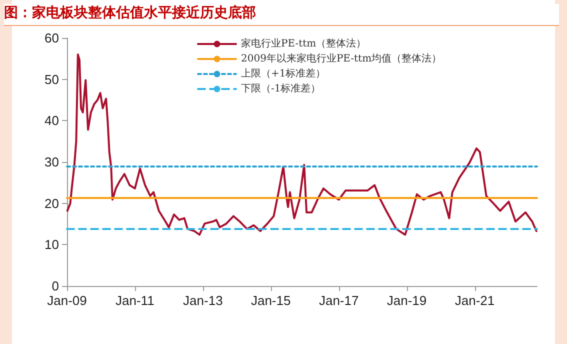 The width and height of the screenshot is (567, 344). I want to click on legend-label: 2009年以来家电行业PE-ttm均值（整体法）, so click(341, 58).